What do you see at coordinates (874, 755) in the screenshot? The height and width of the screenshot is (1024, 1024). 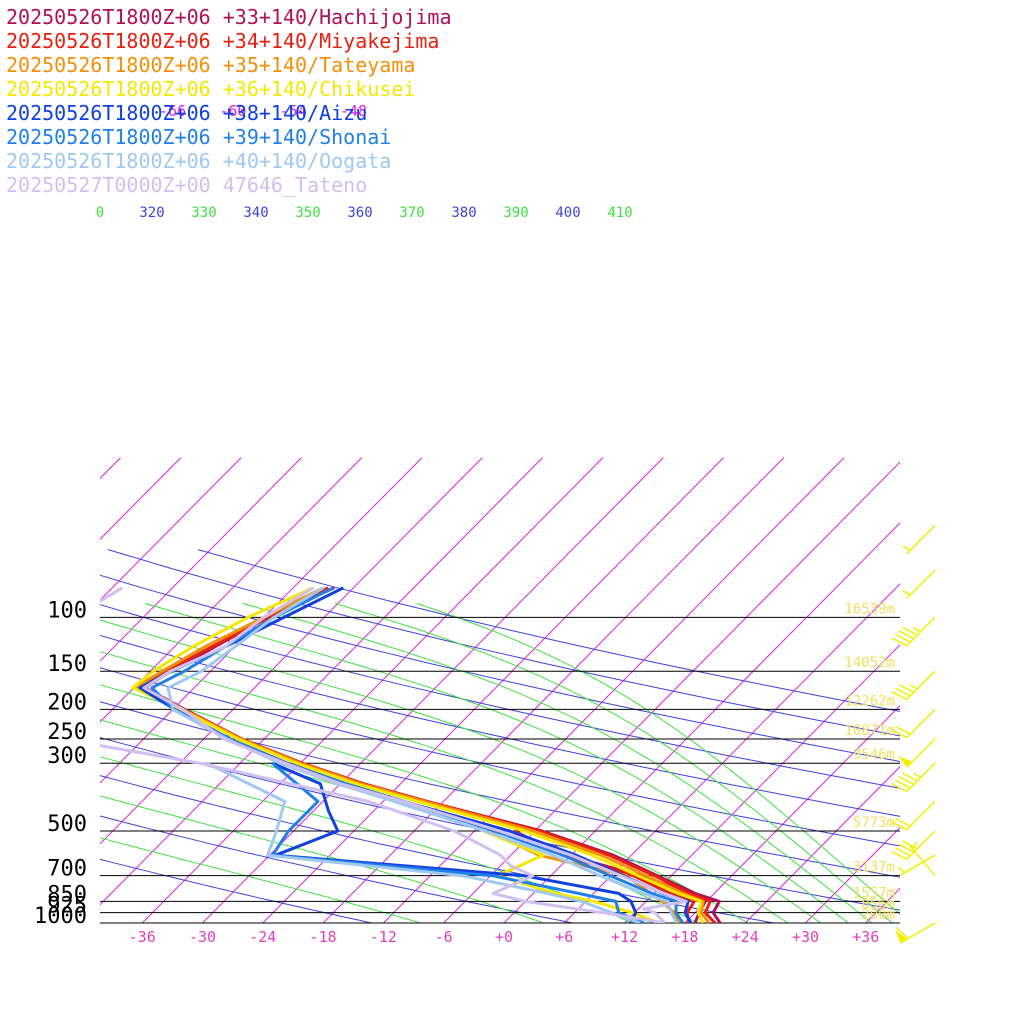 I see `height-label: 9546m` at bounding box center [874, 755].